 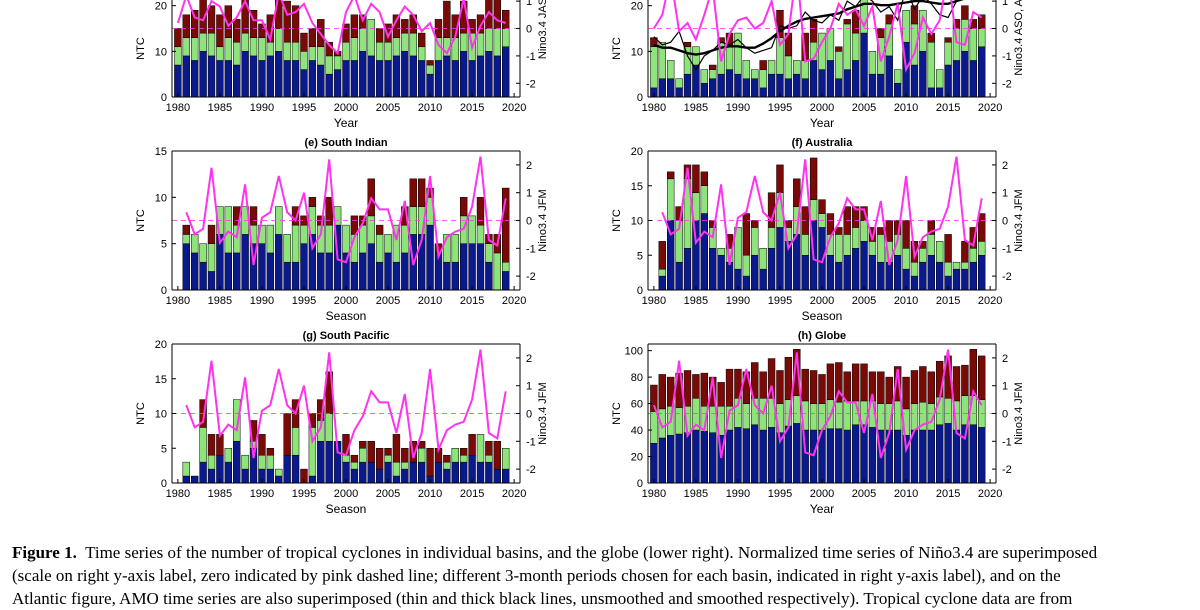 What do you see at coordinates (939, 252) in the screenshot?
I see `bar-f-2014-green` at bounding box center [939, 252].